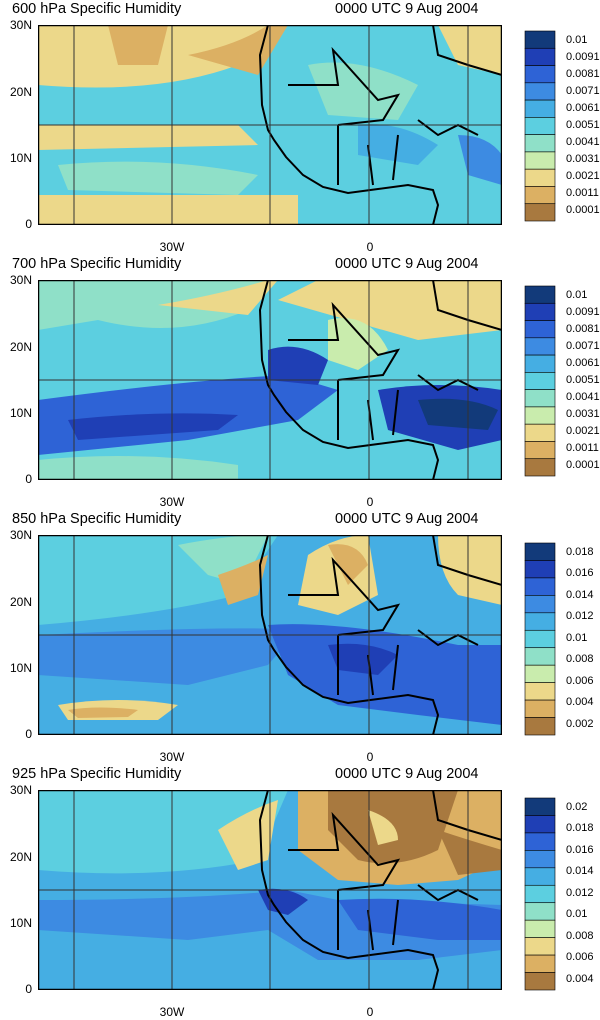 This screenshot has height=1020, width=600. Describe the element at coordinates (97, 519) in the screenshot. I see `panel-title: 850 hPa Specific Humidity` at that location.